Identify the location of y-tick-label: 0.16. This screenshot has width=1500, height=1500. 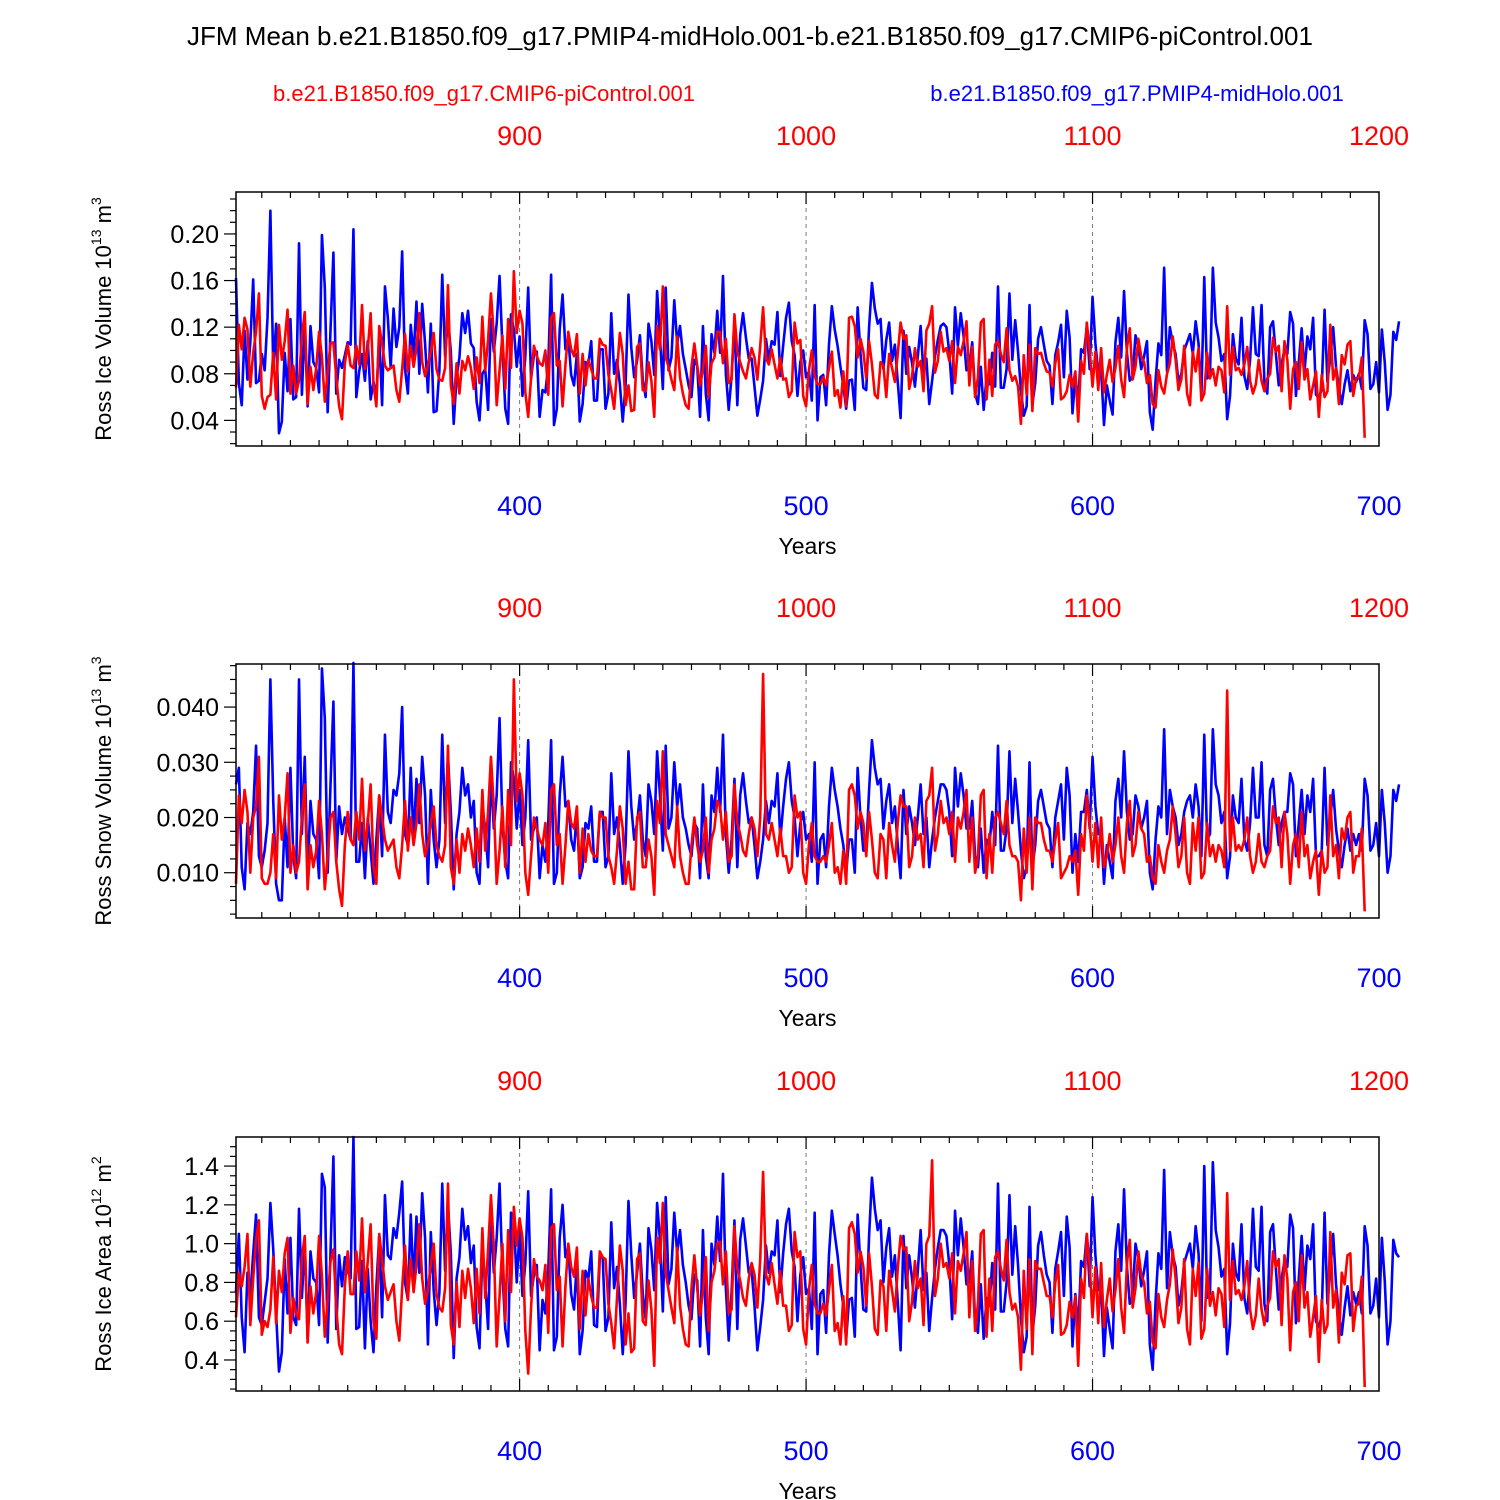
(194, 282).